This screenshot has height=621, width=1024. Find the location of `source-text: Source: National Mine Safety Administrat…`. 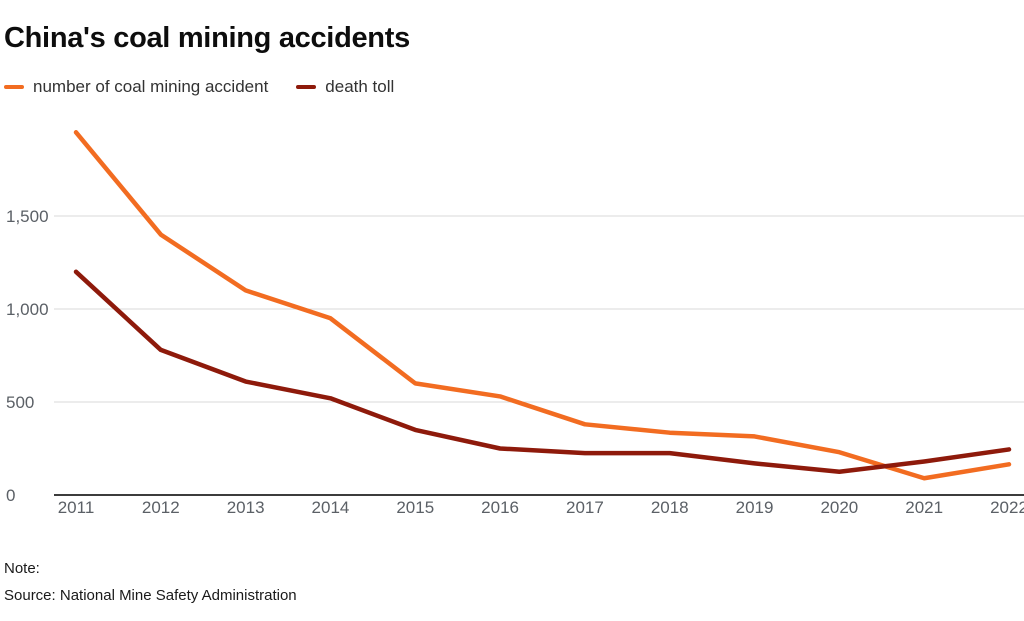

source-text: Source: National Mine Safety Administrat… is located at coordinates (150, 596).